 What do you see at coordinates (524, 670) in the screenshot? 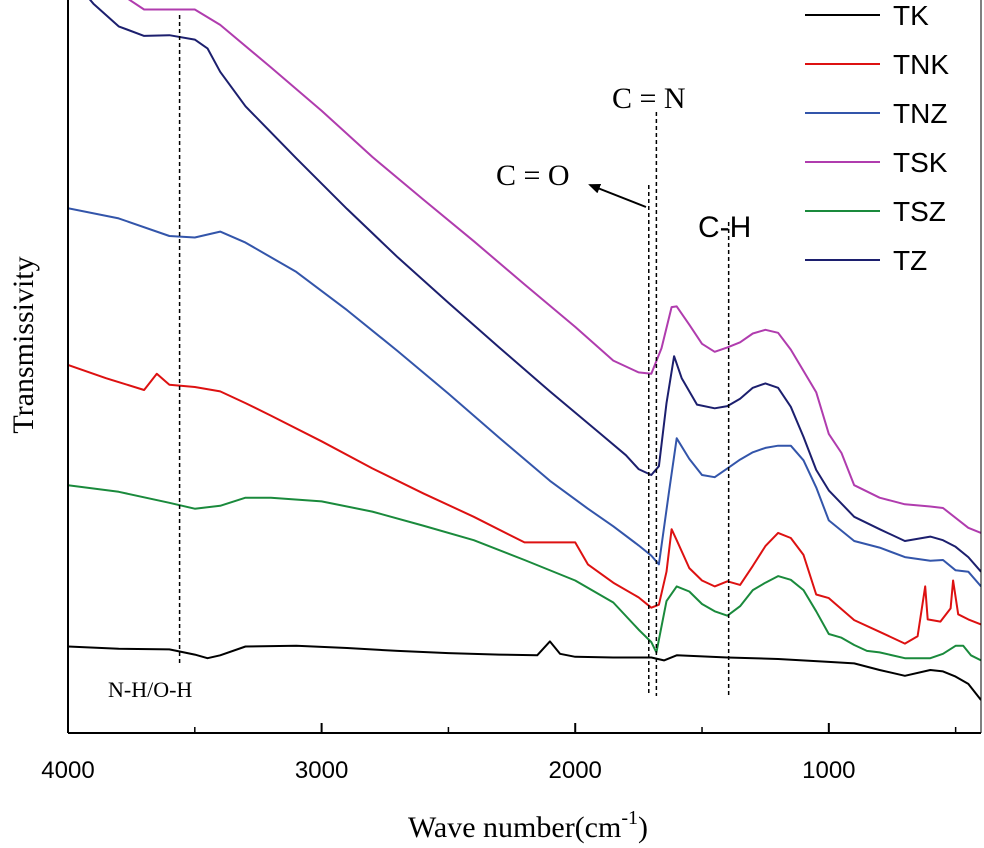
I see `series-line-tk` at bounding box center [524, 670].